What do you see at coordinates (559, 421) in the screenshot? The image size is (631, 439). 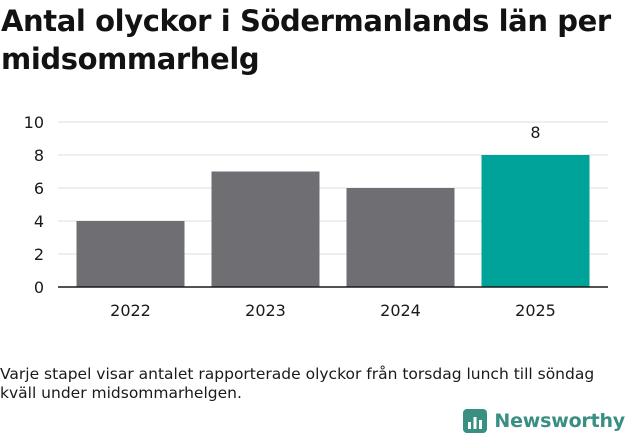 I see `brand-name: Newsworthy` at bounding box center [559, 421].